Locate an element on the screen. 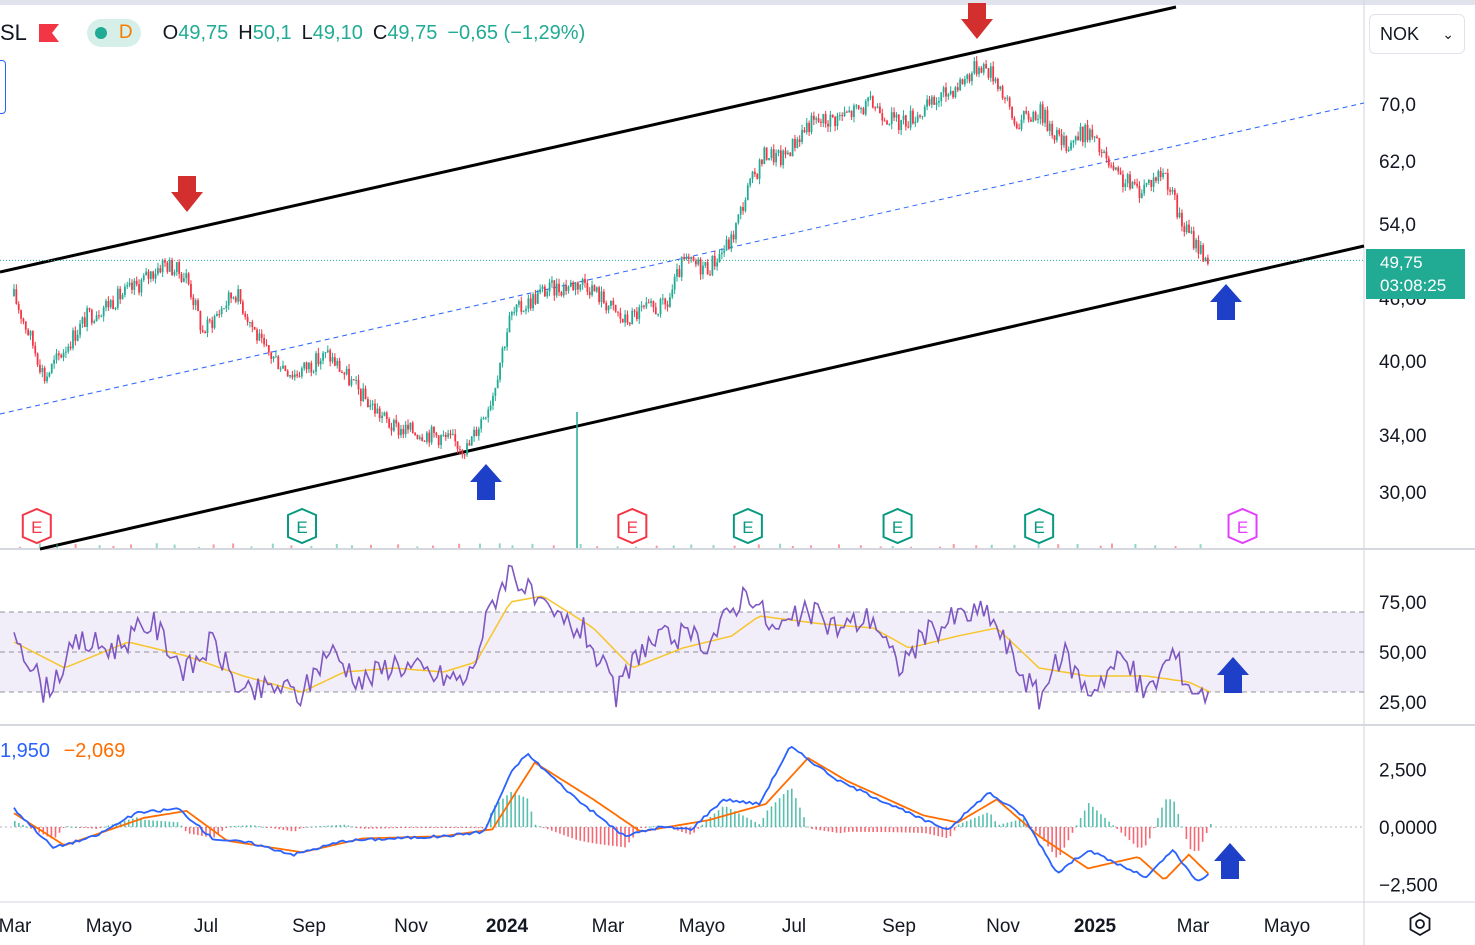 This screenshot has width=1475, height=945. currency-value: NOK is located at coordinates (1400, 33).